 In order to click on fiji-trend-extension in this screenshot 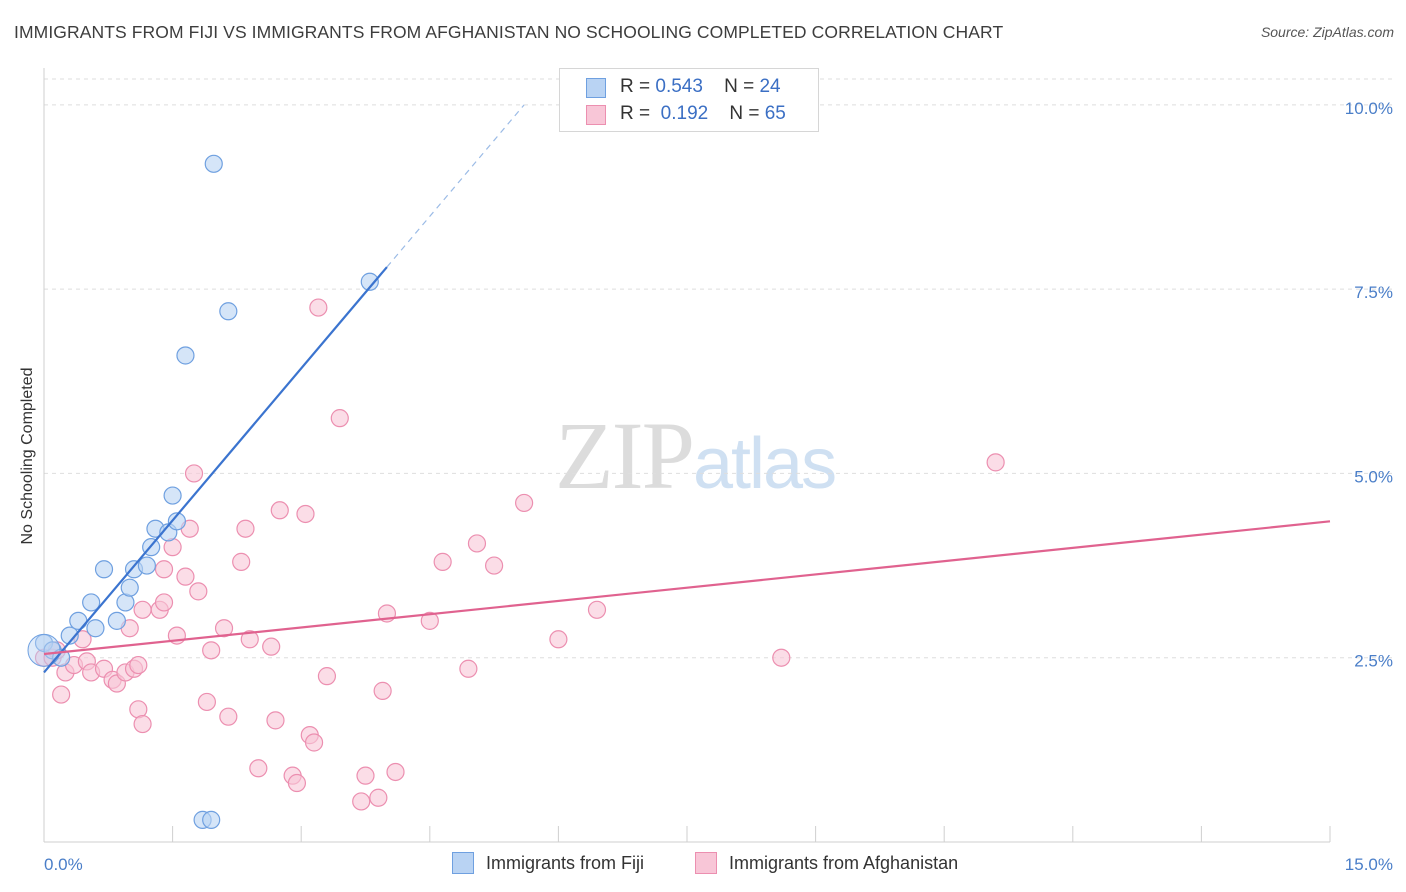, I will do `click(455, 186)`.